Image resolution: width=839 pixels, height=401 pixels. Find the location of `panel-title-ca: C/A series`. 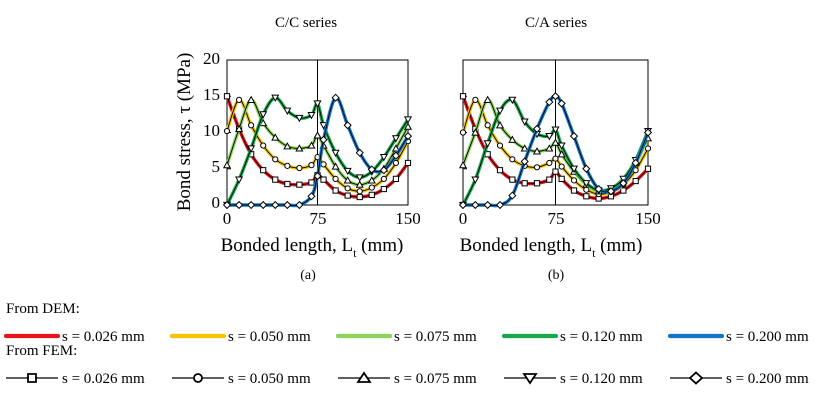

panel-title-ca: C/A series is located at coordinates (556, 23).